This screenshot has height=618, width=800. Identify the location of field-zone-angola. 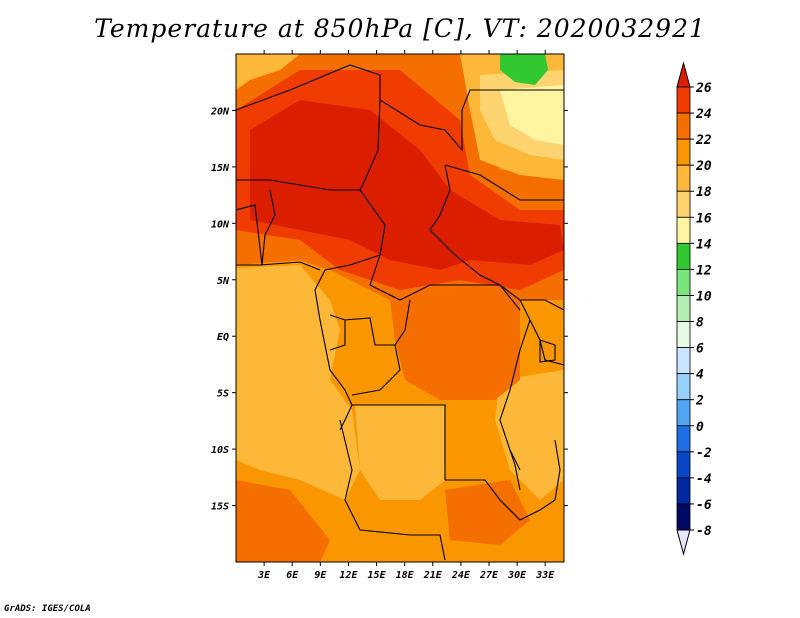
(400, 452).